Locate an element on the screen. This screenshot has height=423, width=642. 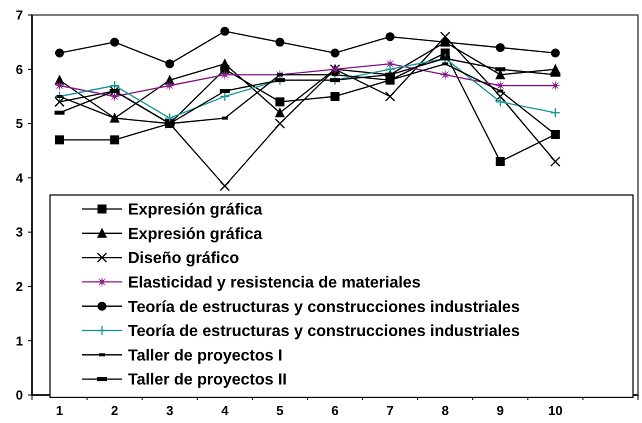
x-tick-label: 6 is located at coordinates (335, 410).